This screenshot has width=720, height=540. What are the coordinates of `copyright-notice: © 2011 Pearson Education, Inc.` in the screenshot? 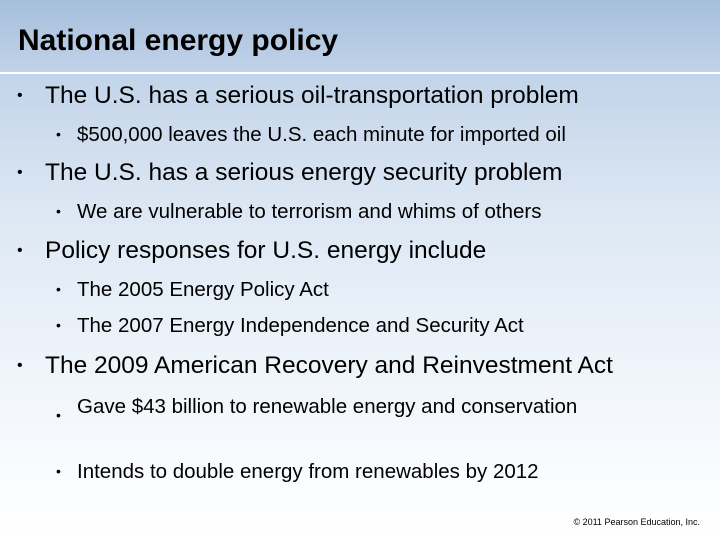 It's located at (636, 522).